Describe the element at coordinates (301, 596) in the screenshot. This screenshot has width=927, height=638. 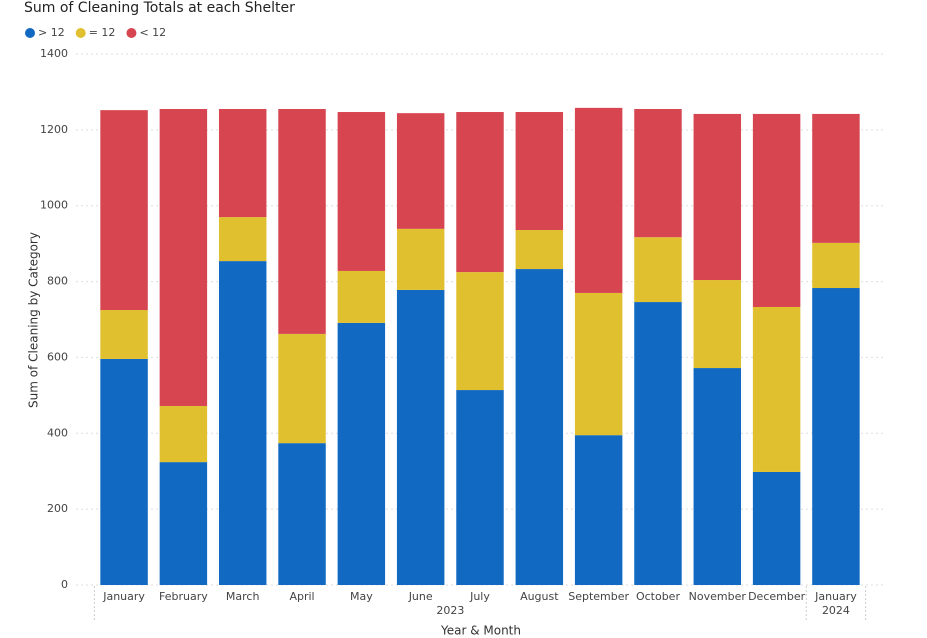
I see `x-tick-label: April` at that location.